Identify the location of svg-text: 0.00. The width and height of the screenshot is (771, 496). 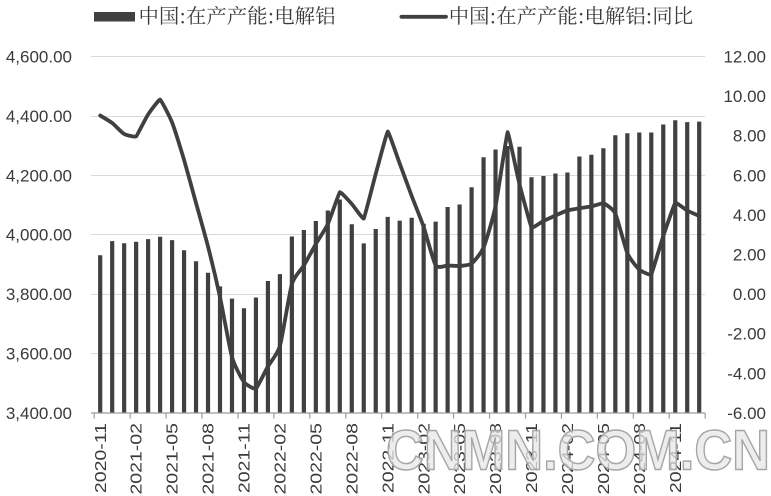
(749, 294).